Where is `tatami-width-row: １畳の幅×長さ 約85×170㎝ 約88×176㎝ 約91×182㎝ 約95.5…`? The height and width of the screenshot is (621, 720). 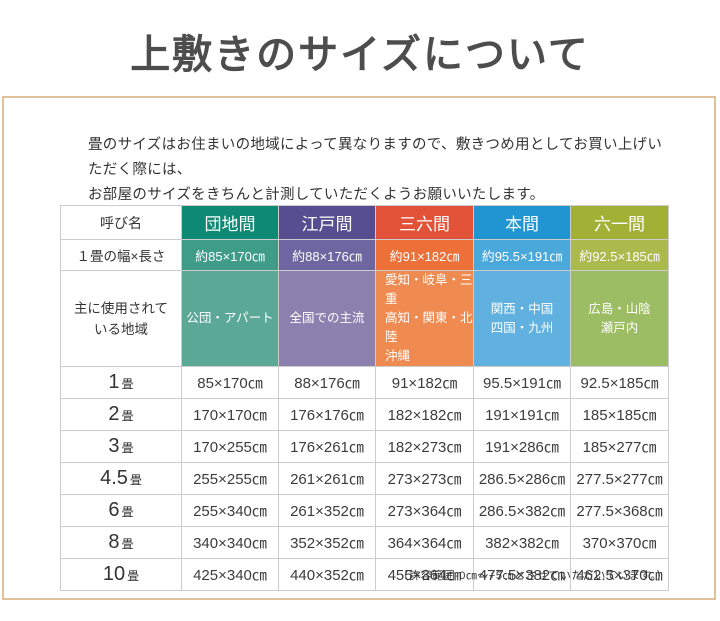 tatami-width-row: １畳の幅×長さ 約85×170㎝ 約88×176㎝ 約91×182㎝ 約95.5… is located at coordinates (364, 255).